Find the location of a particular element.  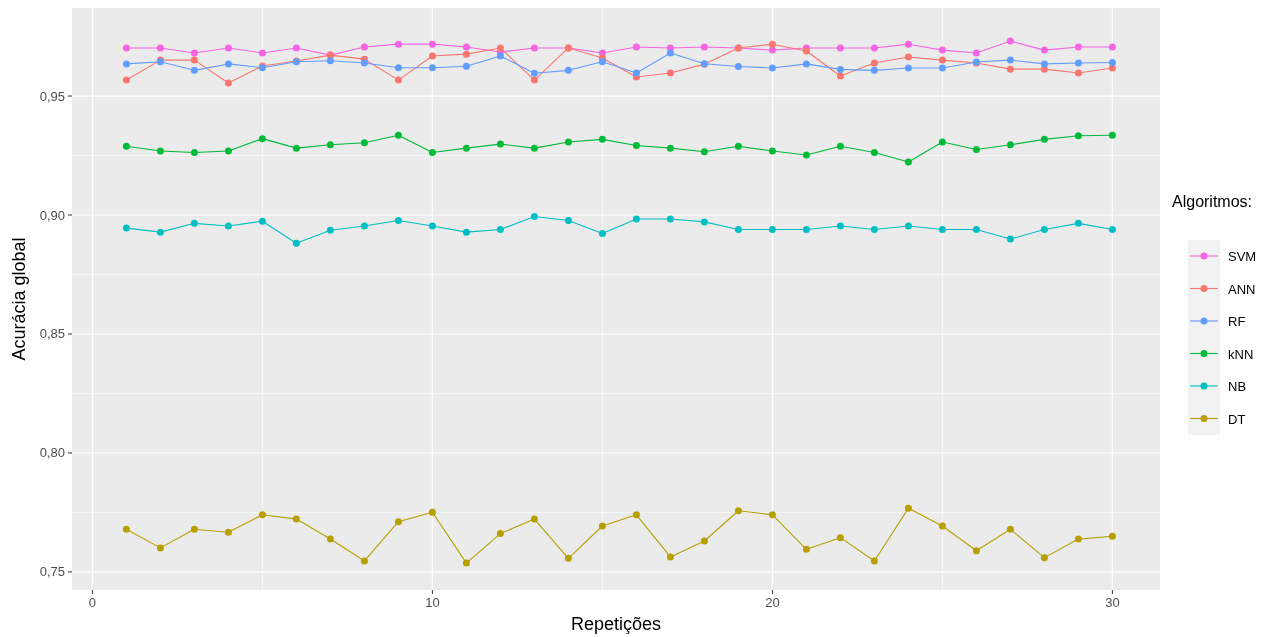

x-tick-label: 30 is located at coordinates (1112, 602).